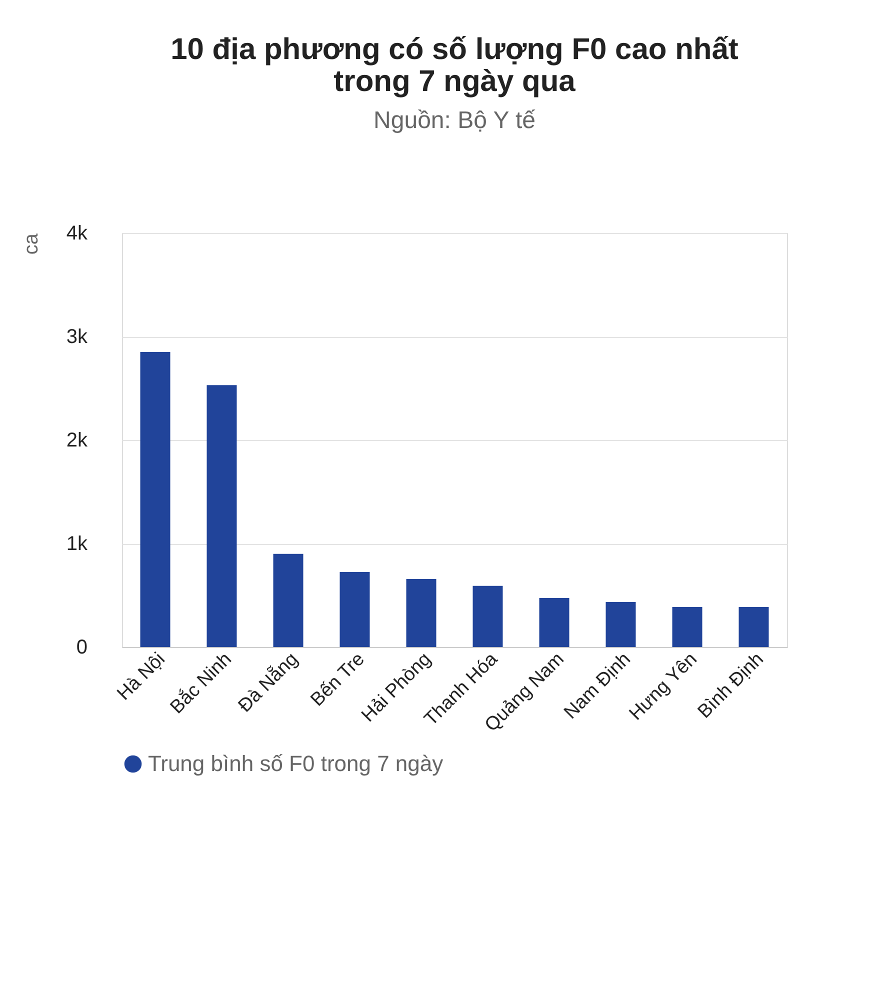 This screenshot has width=870, height=987. What do you see at coordinates (77, 233) in the screenshot?
I see `y-tick-label: 4k` at bounding box center [77, 233].